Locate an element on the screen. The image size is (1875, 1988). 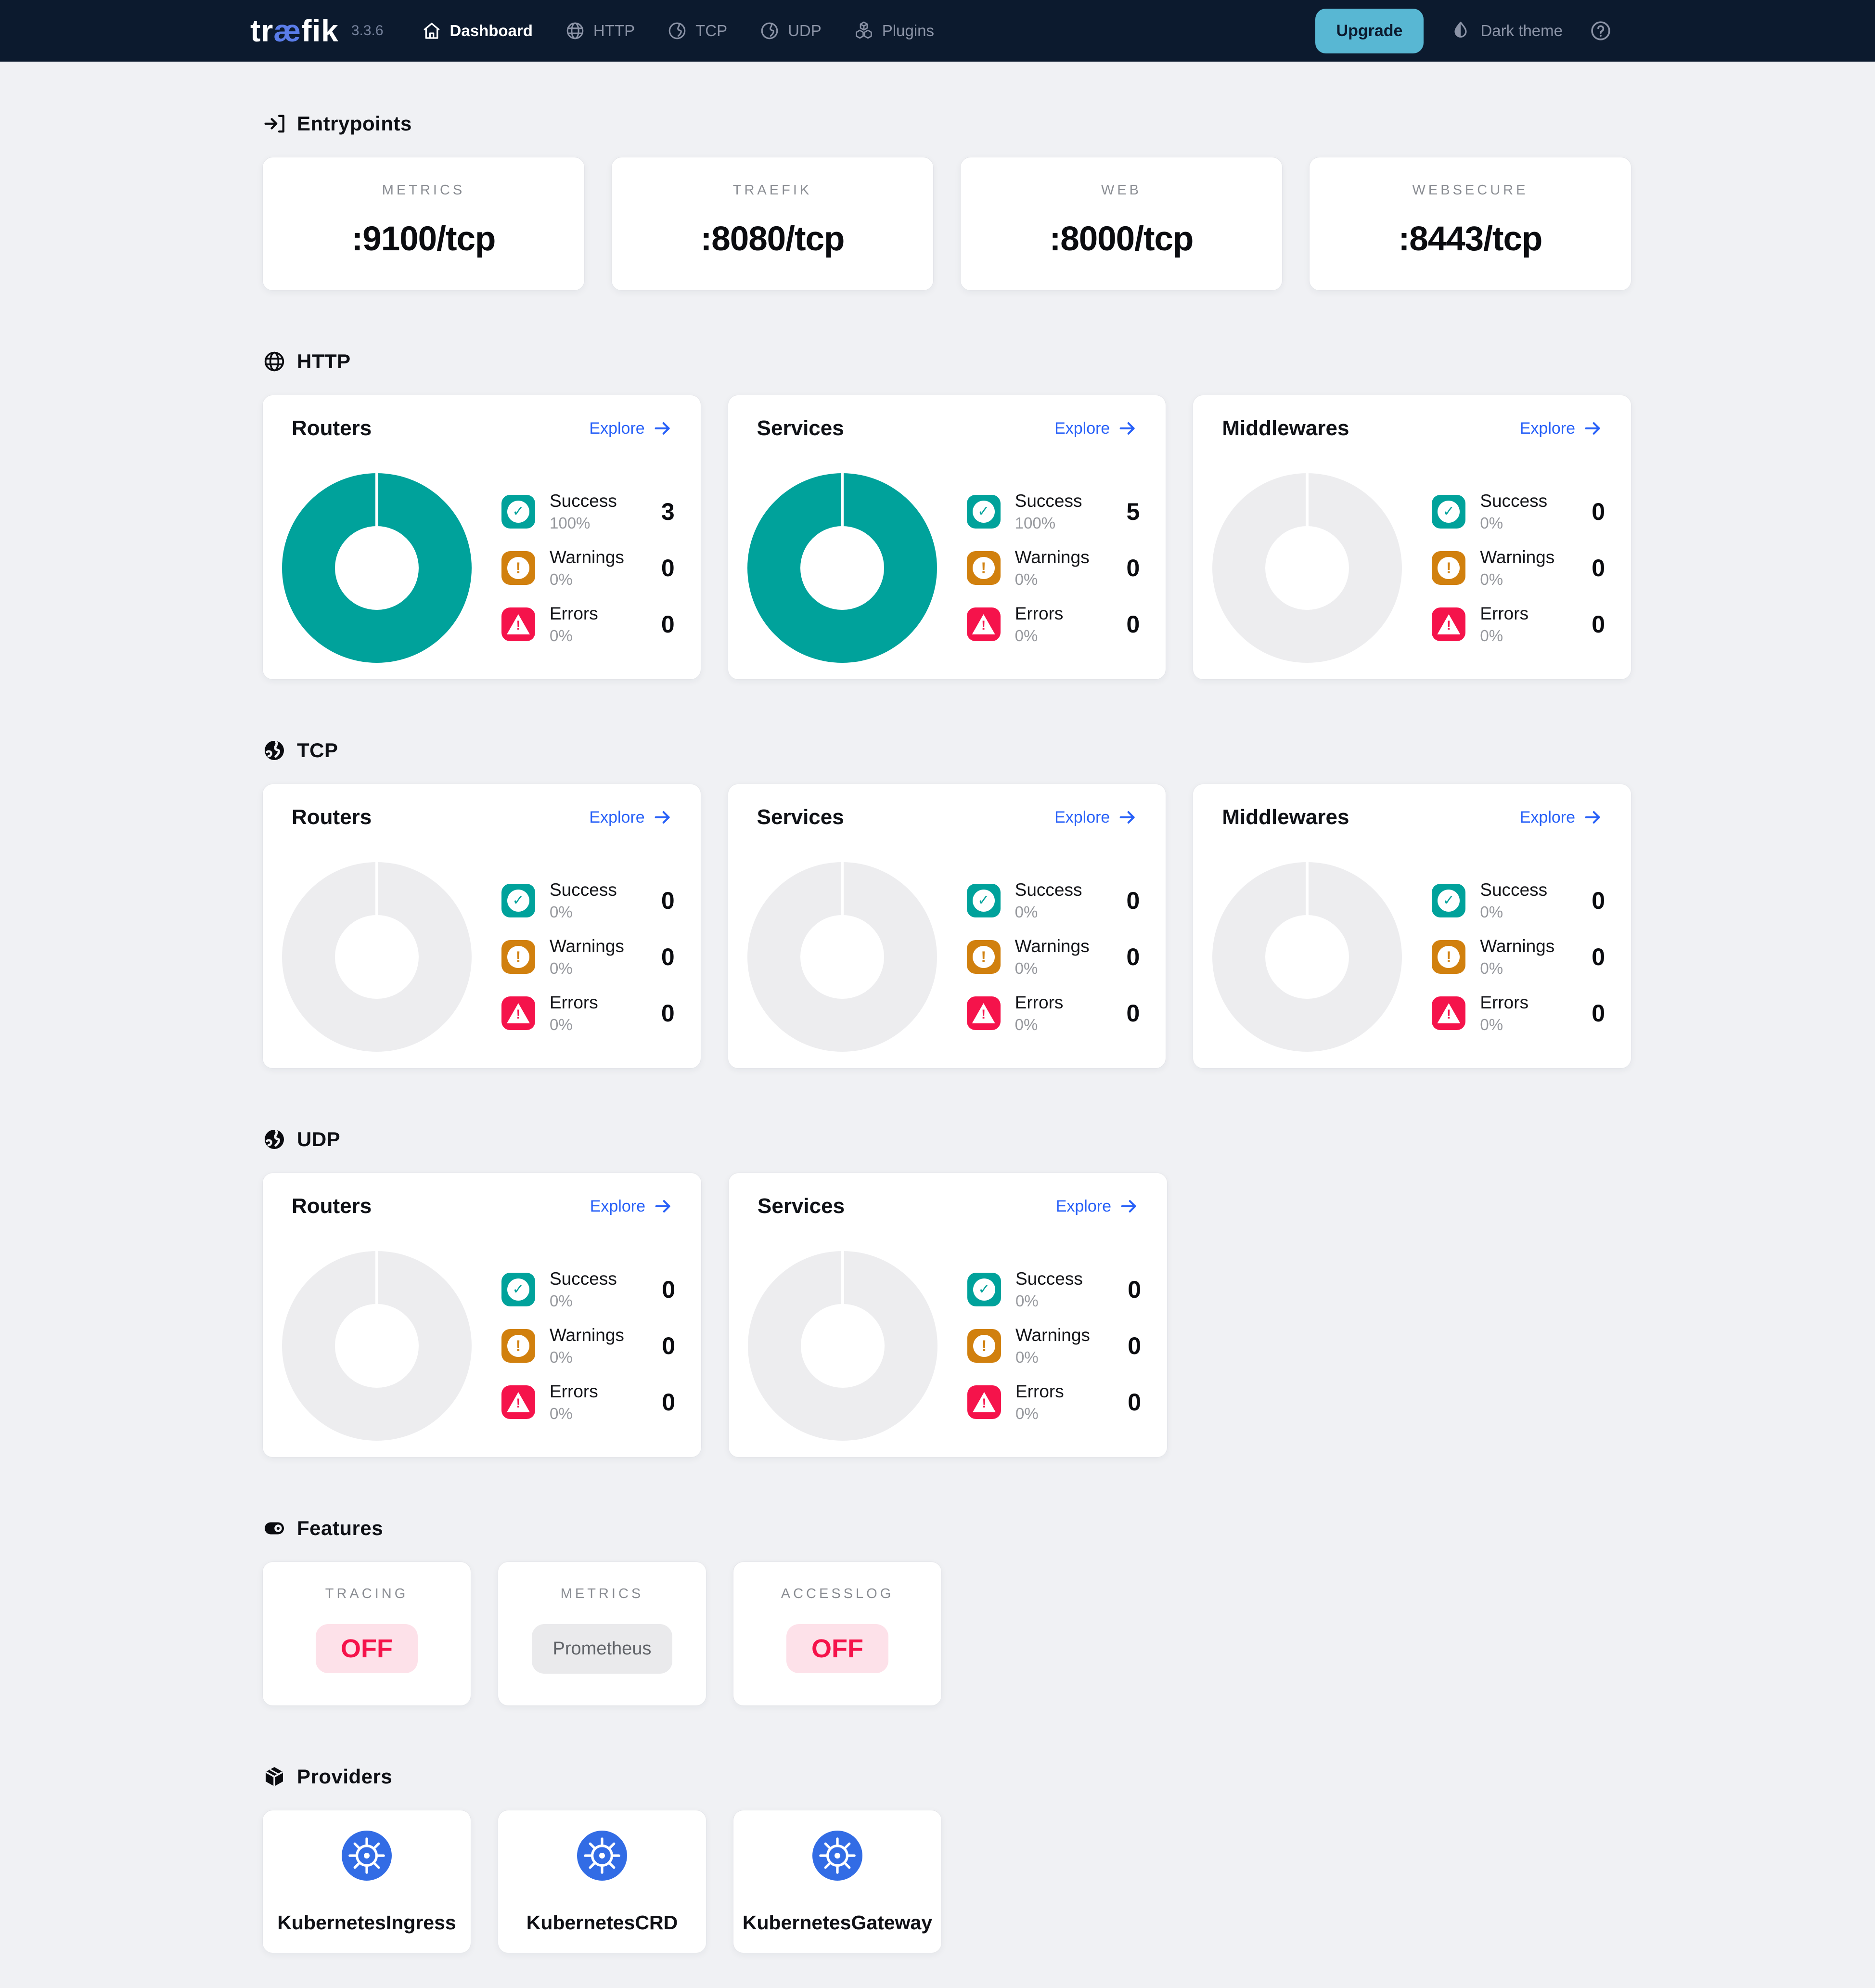
theme-toggle-label: Dark theme is located at coordinates (1521, 31).